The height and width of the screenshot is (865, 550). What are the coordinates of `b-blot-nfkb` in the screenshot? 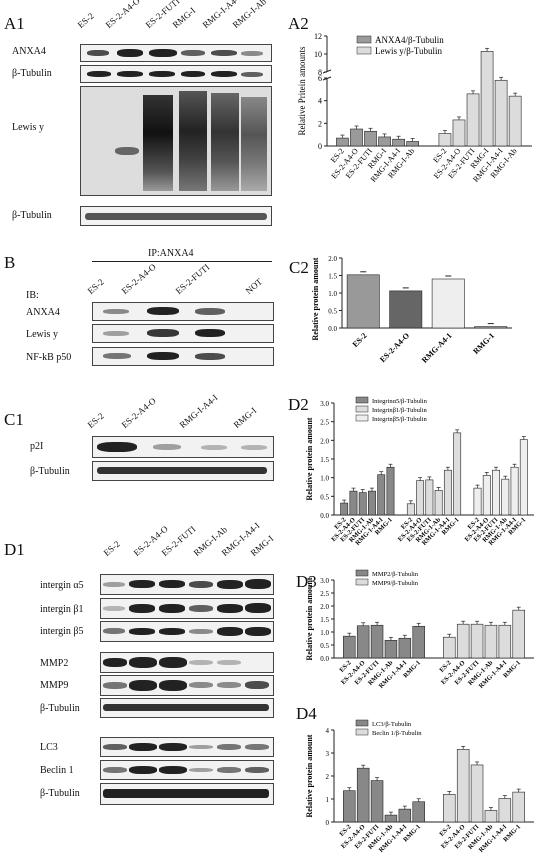 It's located at (183, 356).